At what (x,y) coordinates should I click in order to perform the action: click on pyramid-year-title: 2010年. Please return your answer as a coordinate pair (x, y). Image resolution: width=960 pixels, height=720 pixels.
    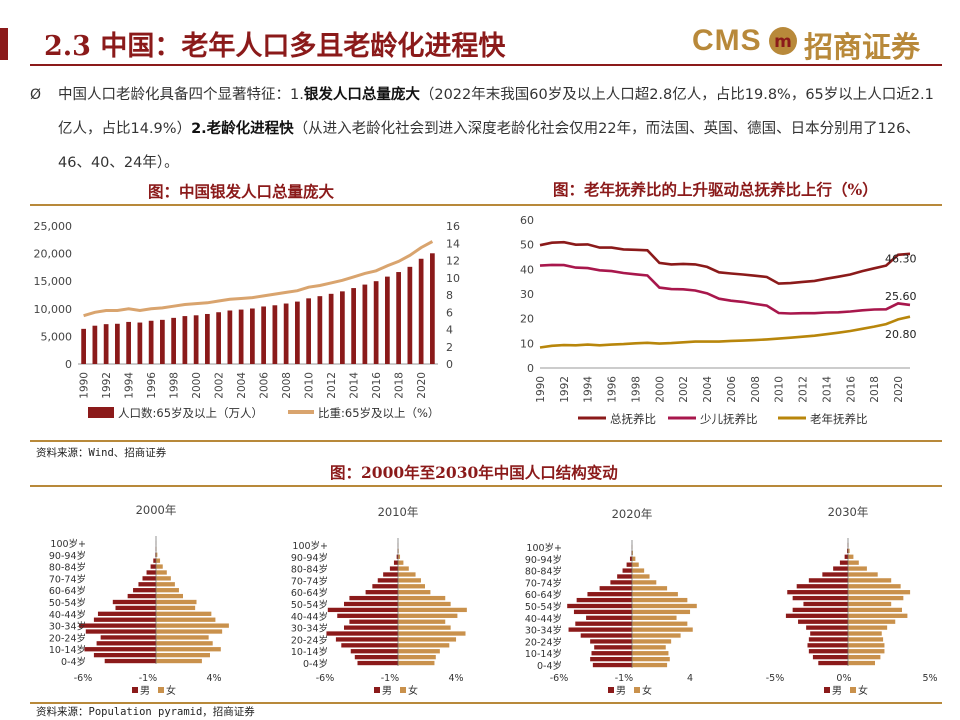
    Looking at the image, I should click on (398, 512).